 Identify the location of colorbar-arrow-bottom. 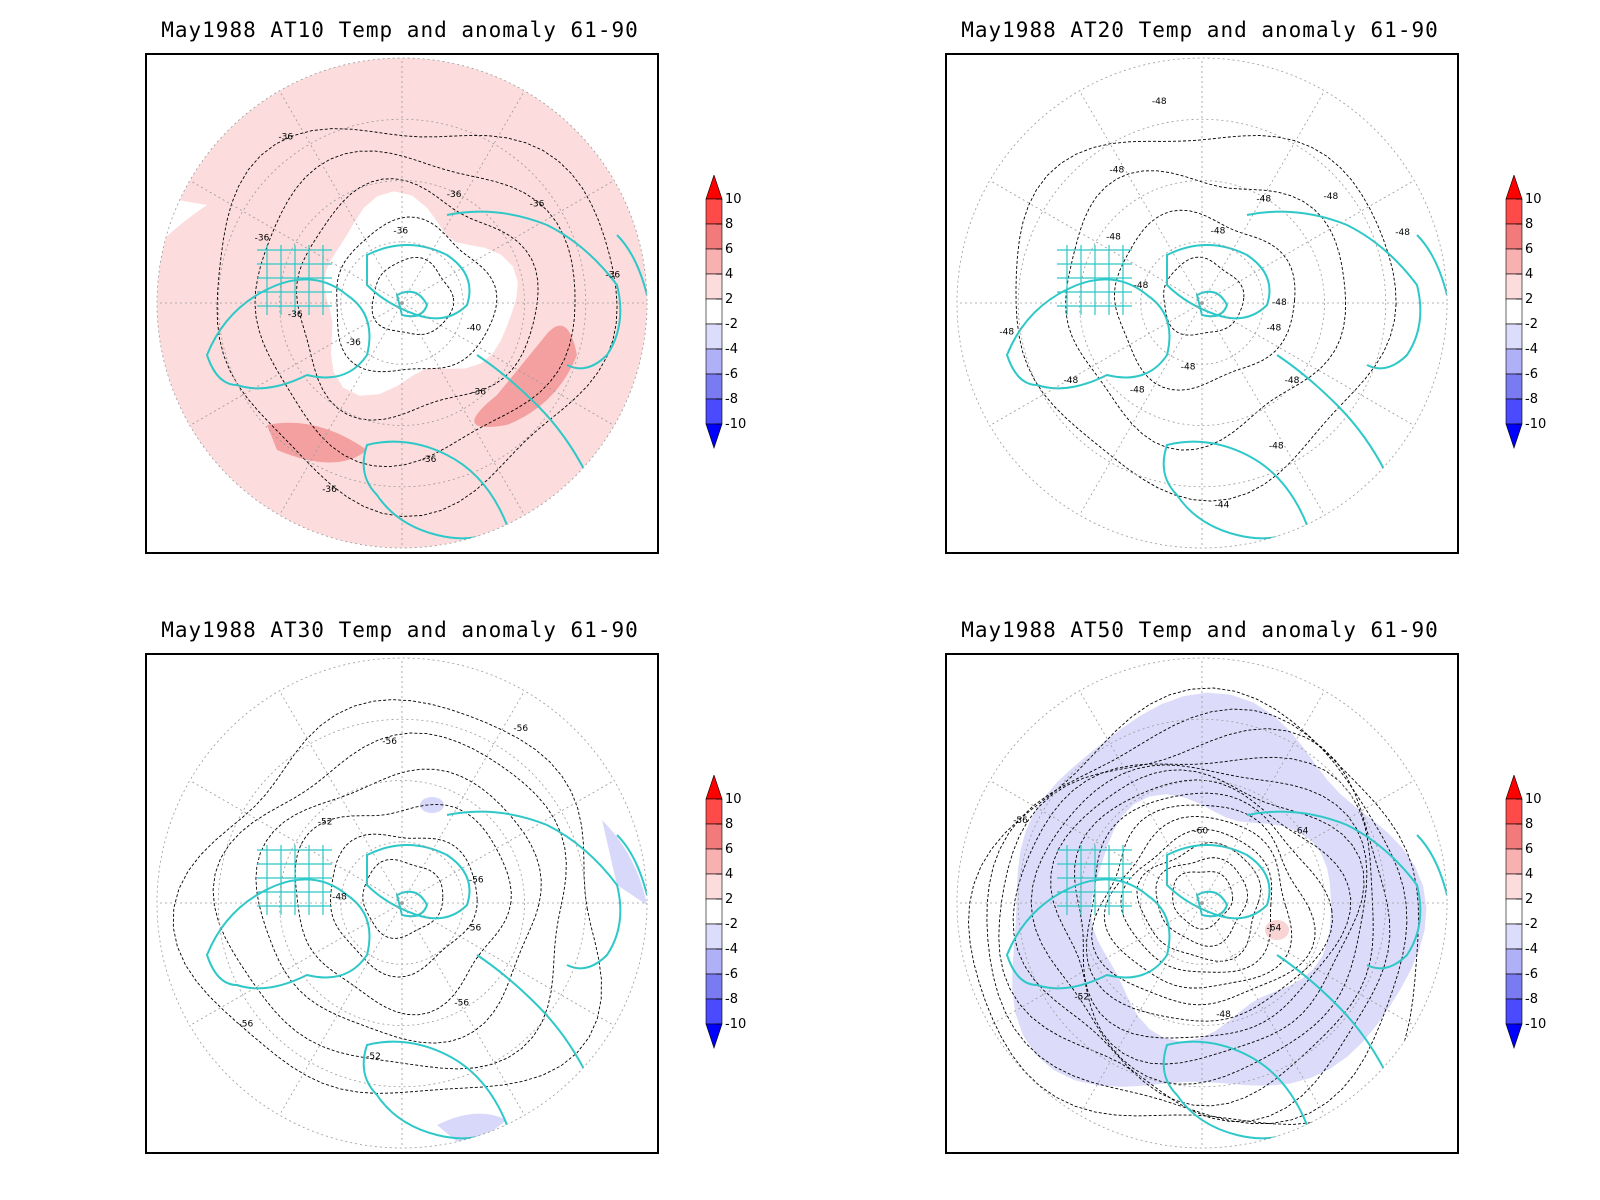
(714, 1036).